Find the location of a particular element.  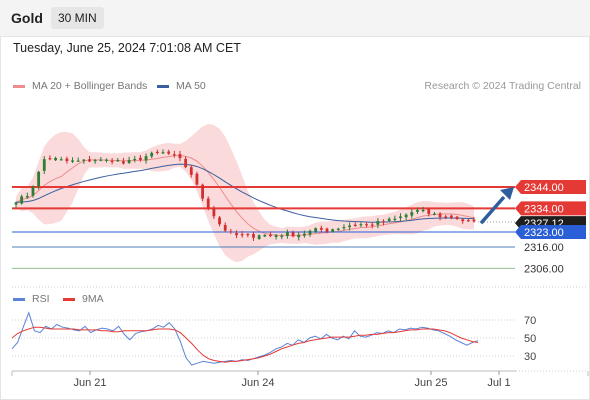

timestamp: Tuesday, June 25, 2024 7:01:08 AM CET is located at coordinates (127, 48).